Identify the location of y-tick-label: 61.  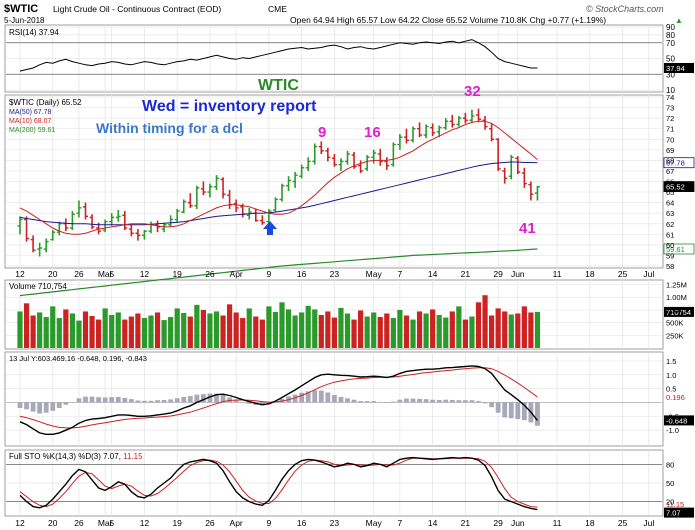
(670, 234).